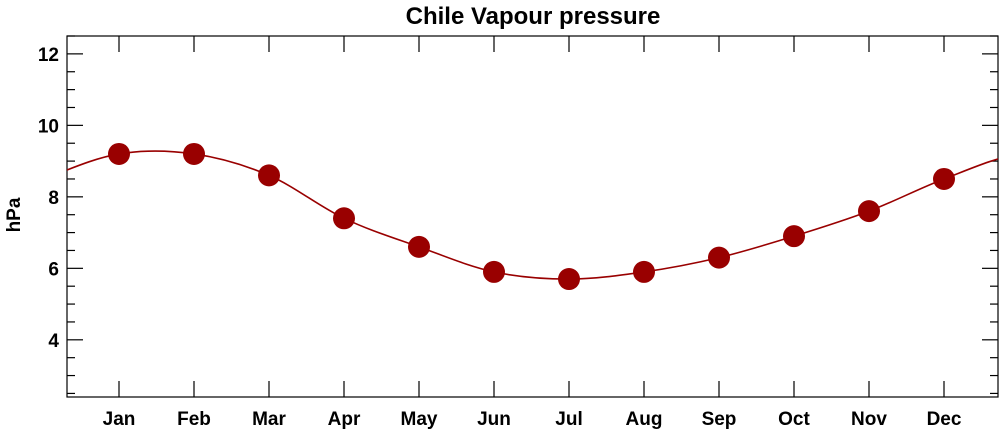  Describe the element at coordinates (568, 419) in the screenshot. I see `x-tick-label: Jul` at that location.